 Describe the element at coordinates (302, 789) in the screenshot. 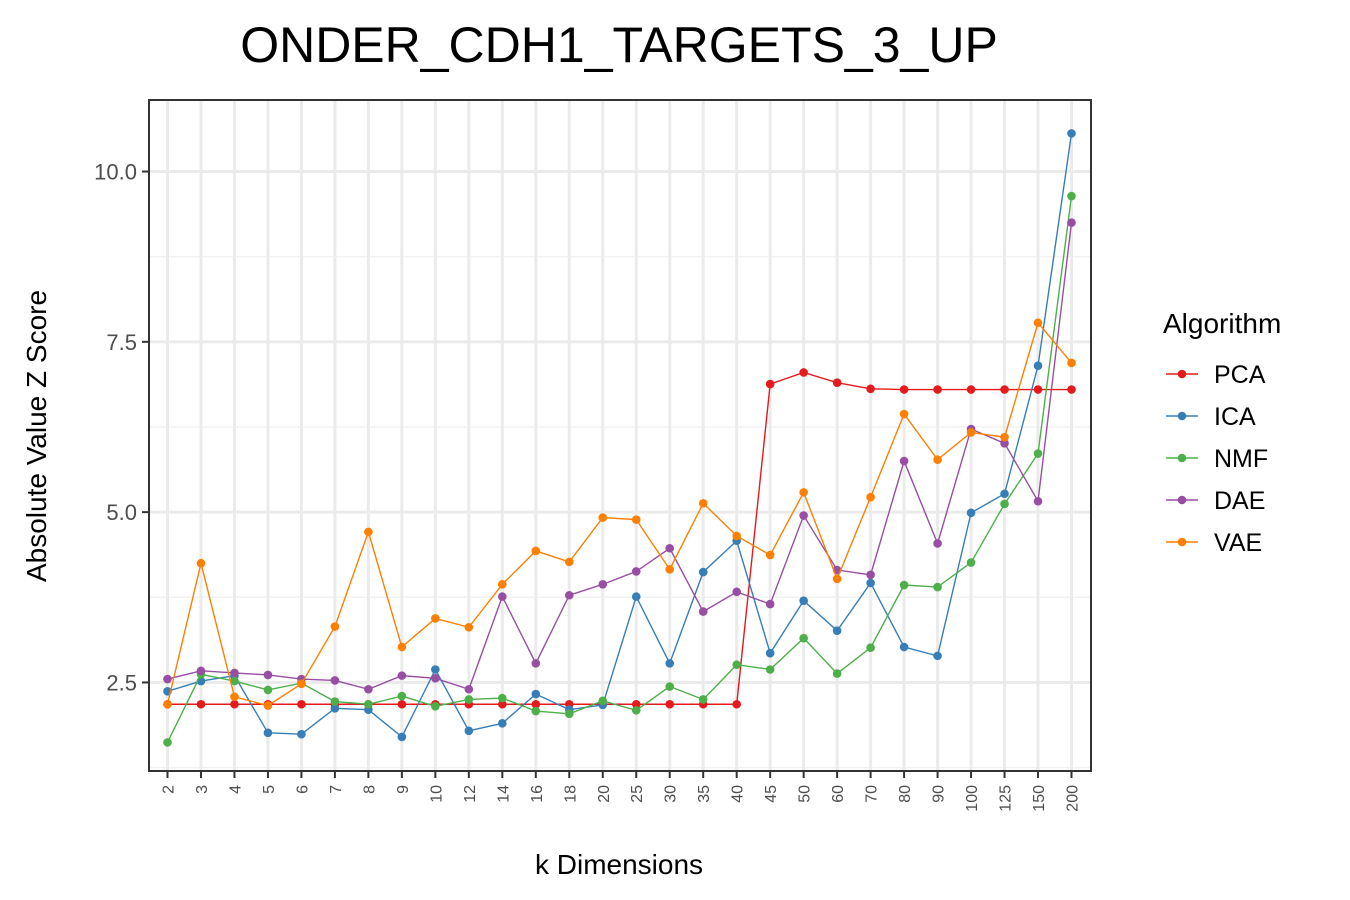

I see `x-tick-label: 6` at that location.